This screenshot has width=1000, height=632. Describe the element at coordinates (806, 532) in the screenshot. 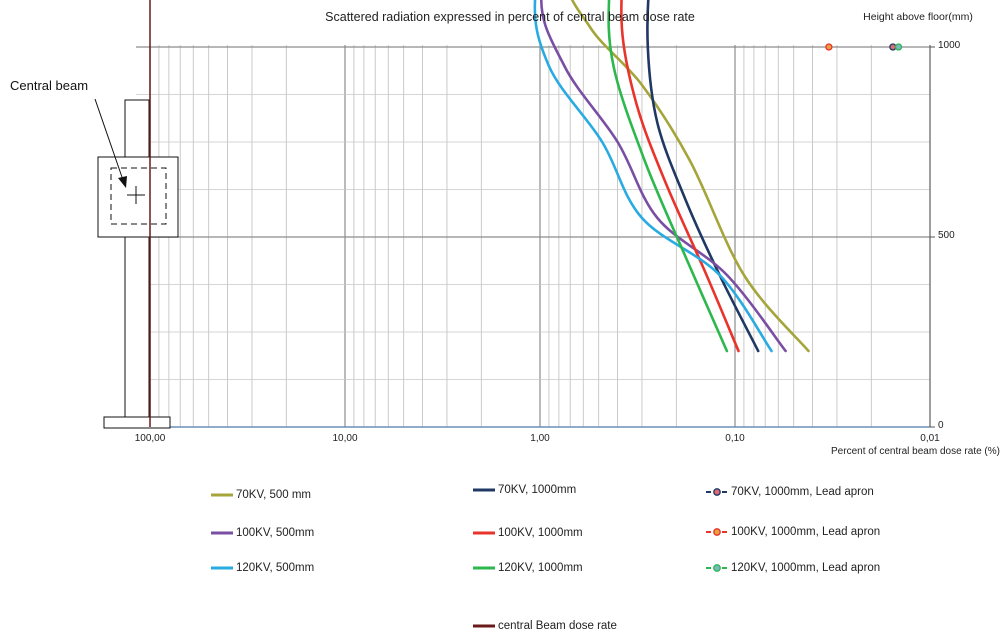

I see `legend-label: 100KV, 1000mm, Lead apron` at that location.